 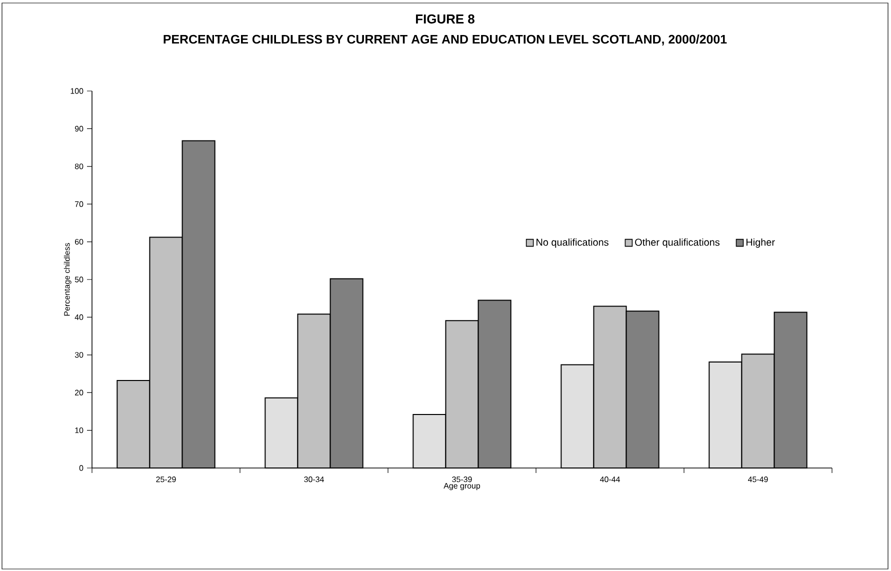 What do you see at coordinates (445, 19) in the screenshot?
I see `chart-title: FIGURE 8` at bounding box center [445, 19].